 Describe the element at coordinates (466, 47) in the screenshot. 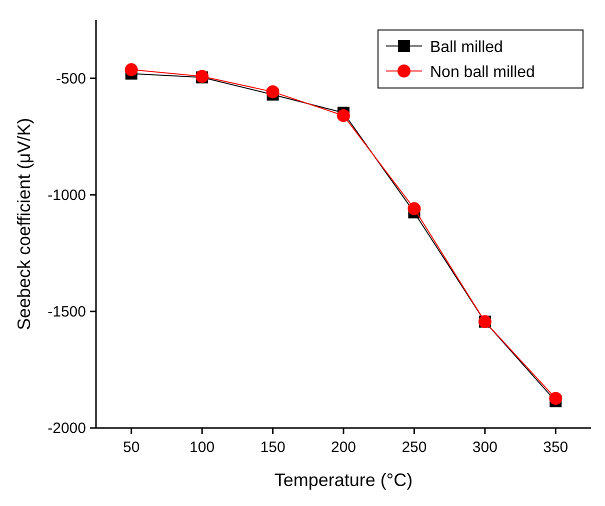

I see `legend-label: Ball milled` at that location.